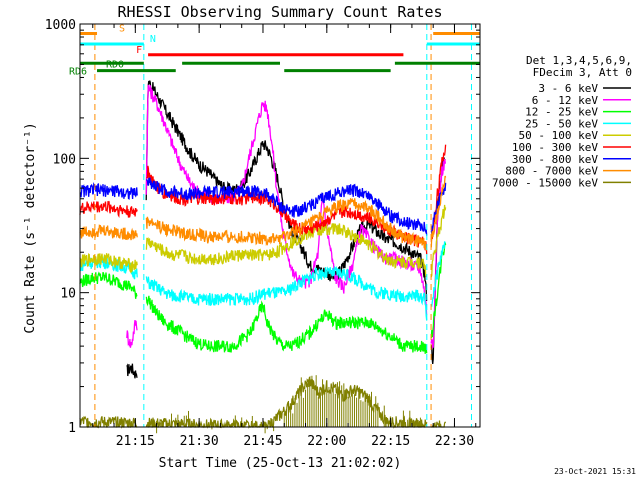 Image resolution: width=640 pixels, height=480 pixels. I want to click on legend-header-line: Det 1,3,4,5,6,9,, so click(579, 60).